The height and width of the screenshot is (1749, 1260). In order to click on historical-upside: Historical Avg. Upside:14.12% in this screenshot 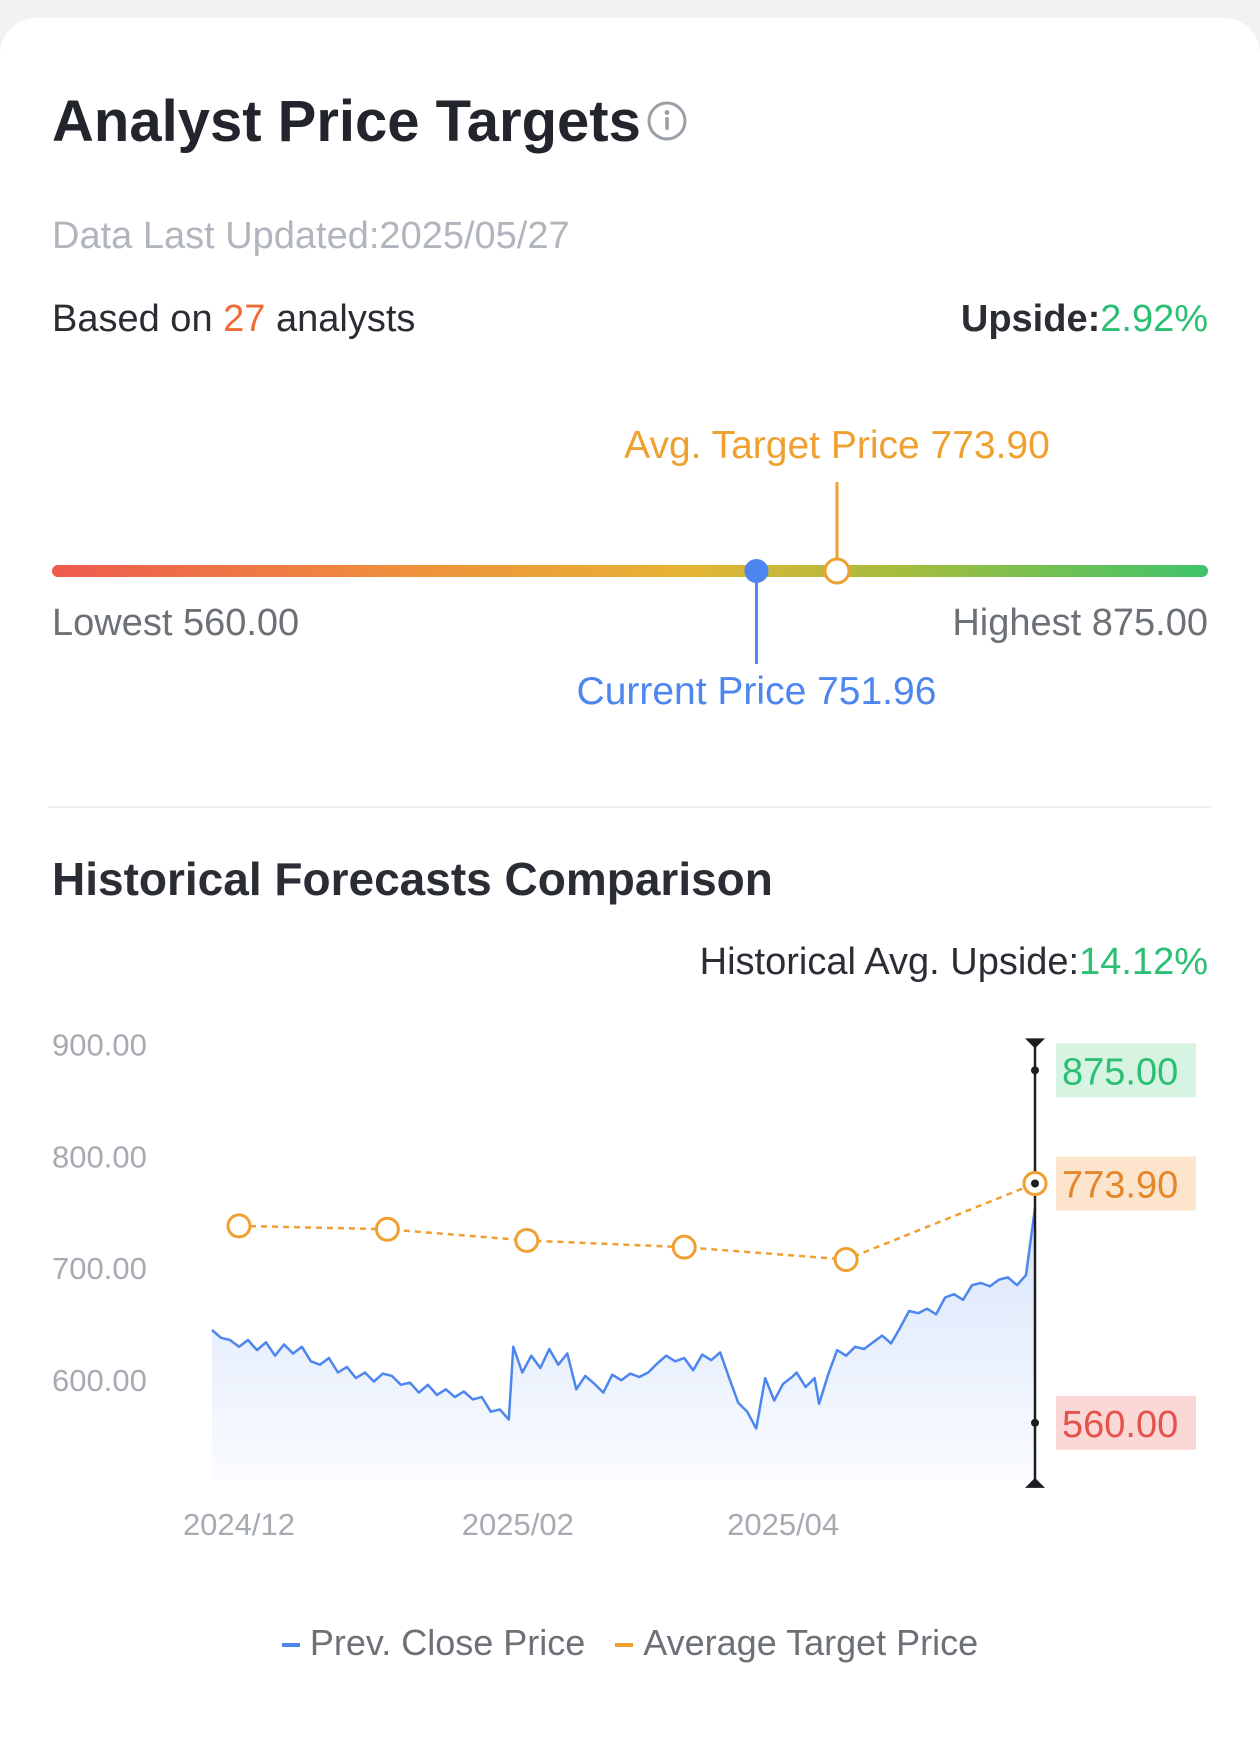, I will do `click(954, 962)`.